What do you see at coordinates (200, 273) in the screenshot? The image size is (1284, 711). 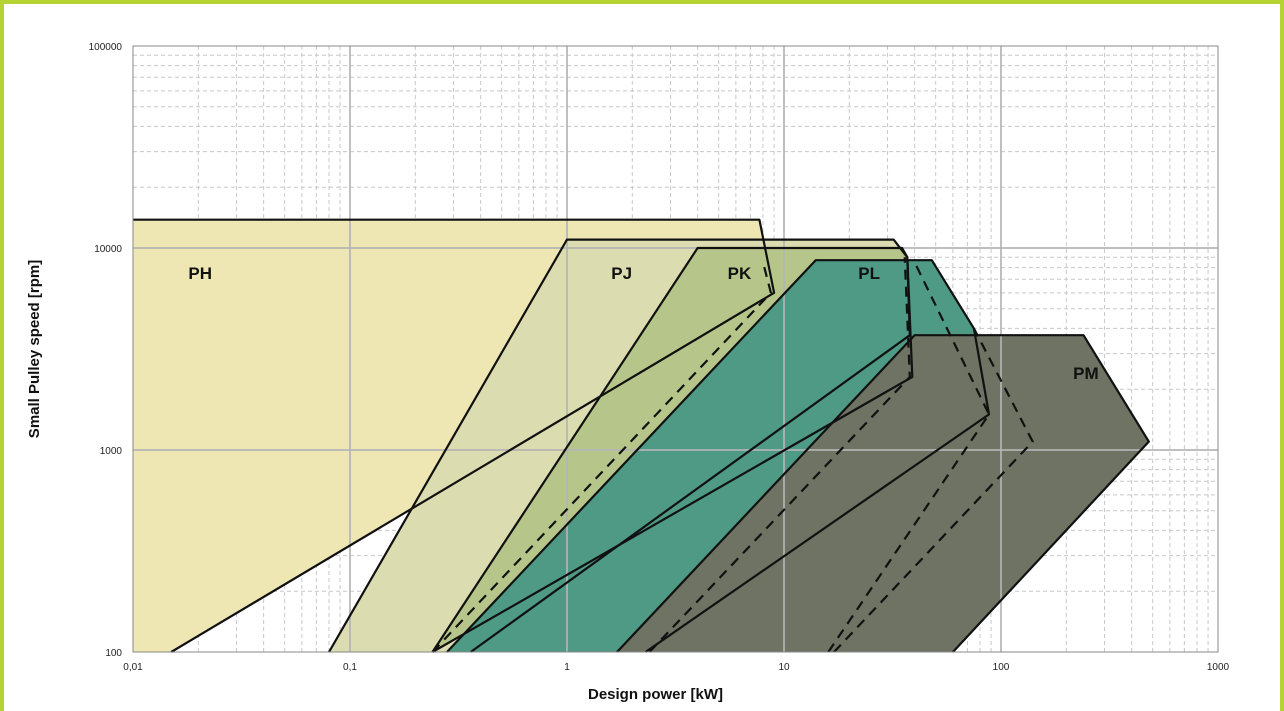 I see `region-label-ph: PH` at bounding box center [200, 273].